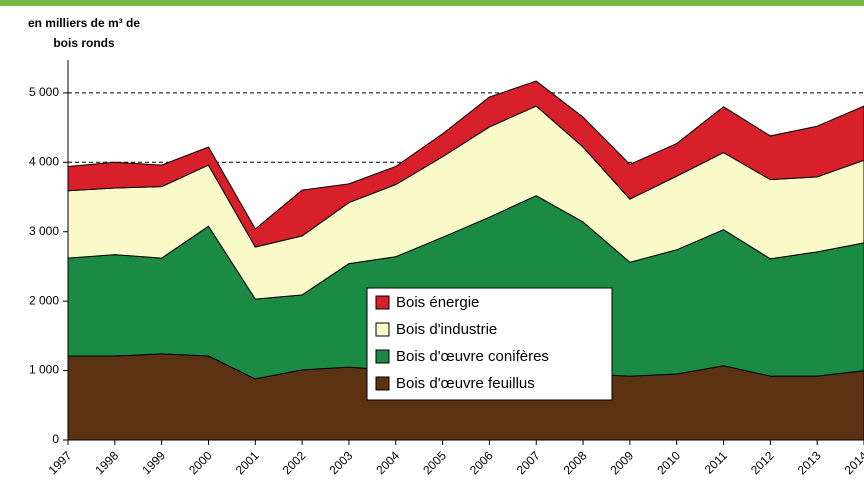  What do you see at coordinates (44, 231) in the screenshot?
I see `y-tick-label: 3 000` at bounding box center [44, 231].